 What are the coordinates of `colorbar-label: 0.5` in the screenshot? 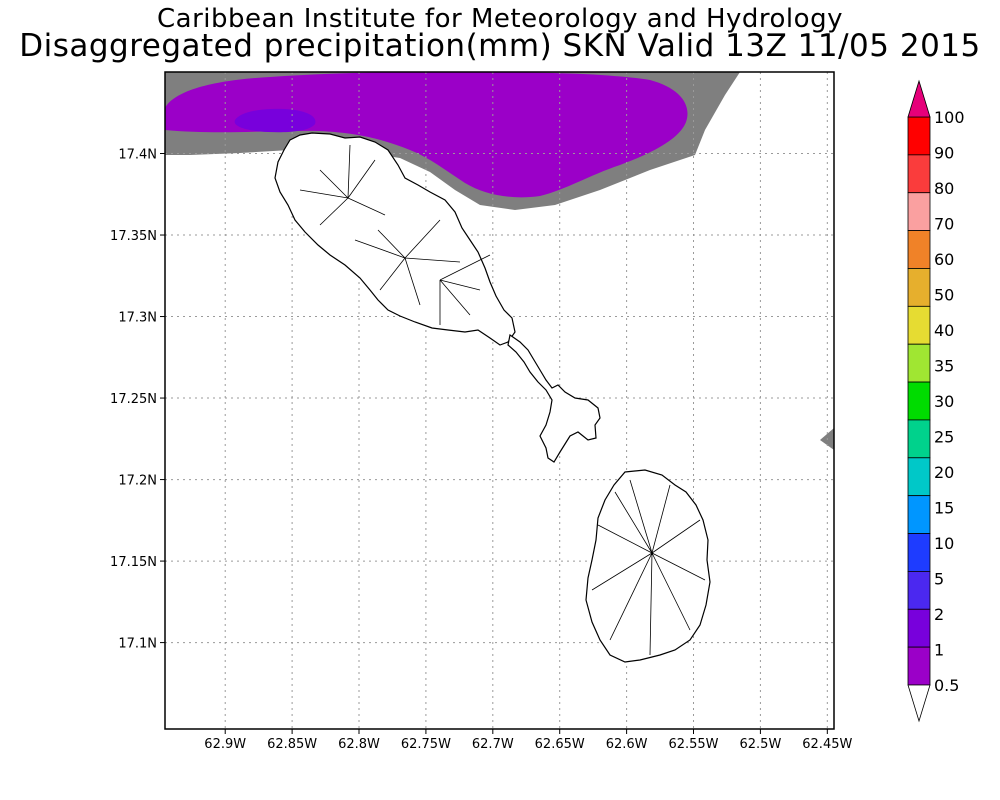 It's located at (946, 685).